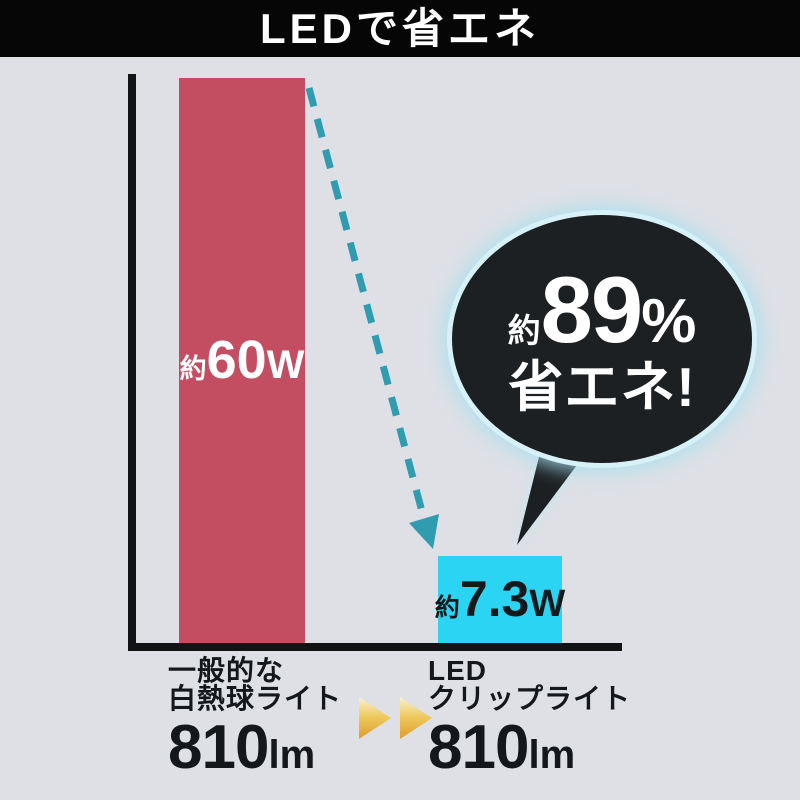  Describe the element at coordinates (602, 386) in the screenshot. I see `savings-text: 省エネ!` at that location.